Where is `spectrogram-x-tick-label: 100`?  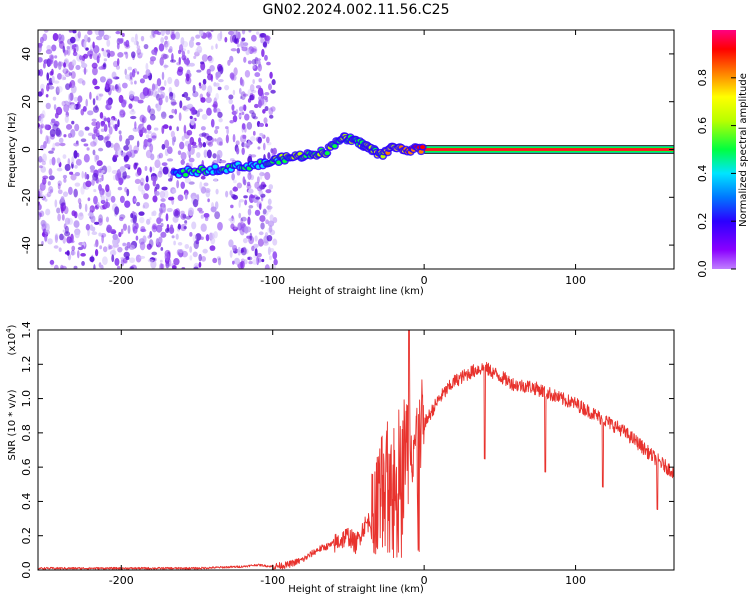 spectrogram-x-tick-label: 100 is located at coordinates (575, 280).